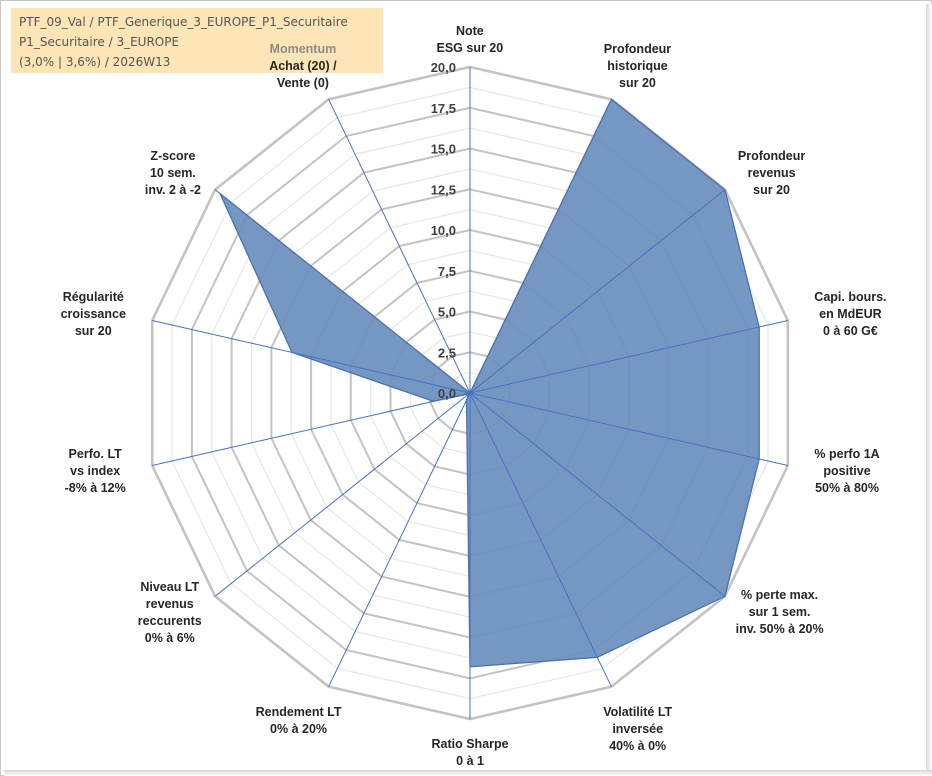 The height and width of the screenshot is (776, 932). I want to click on axis-label-line: Rendement LT, so click(298, 712).